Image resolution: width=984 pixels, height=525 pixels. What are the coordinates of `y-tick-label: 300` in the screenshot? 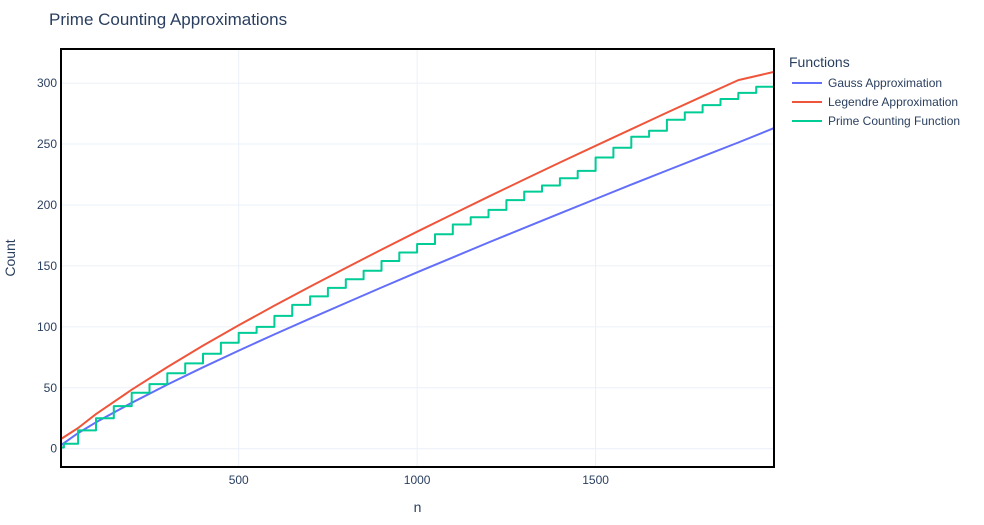 It's located at (47, 83).